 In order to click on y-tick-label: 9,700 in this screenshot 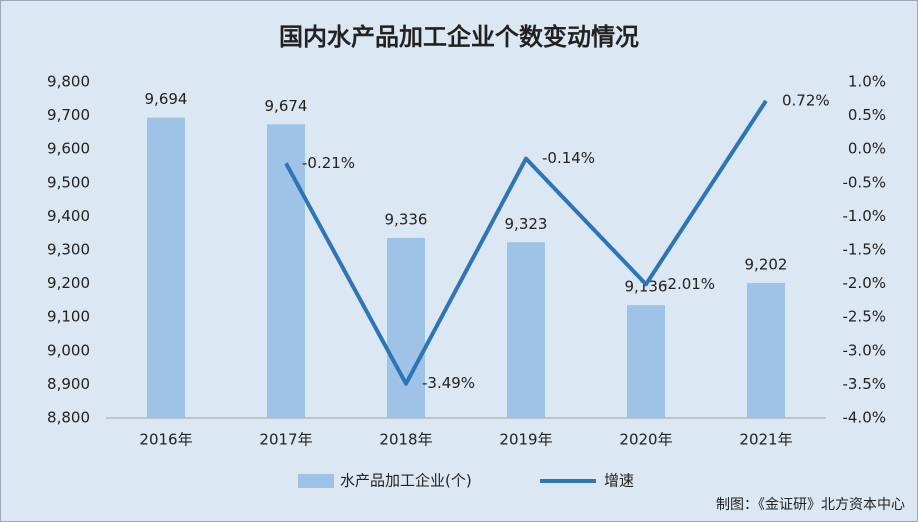, I will do `click(68, 115)`.